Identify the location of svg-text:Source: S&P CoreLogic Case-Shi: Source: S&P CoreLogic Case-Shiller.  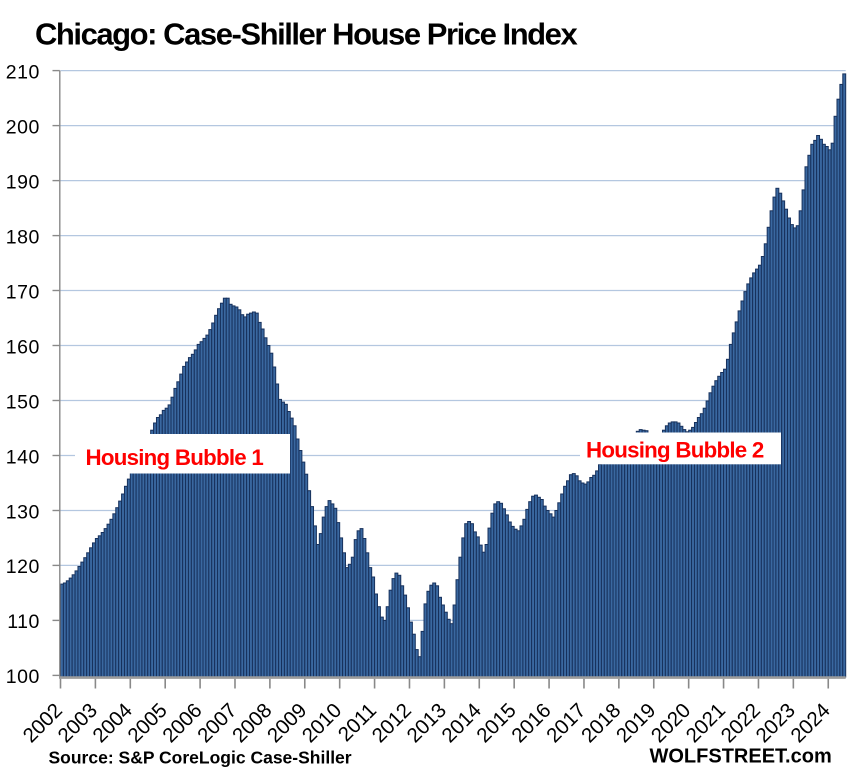
(200, 758).